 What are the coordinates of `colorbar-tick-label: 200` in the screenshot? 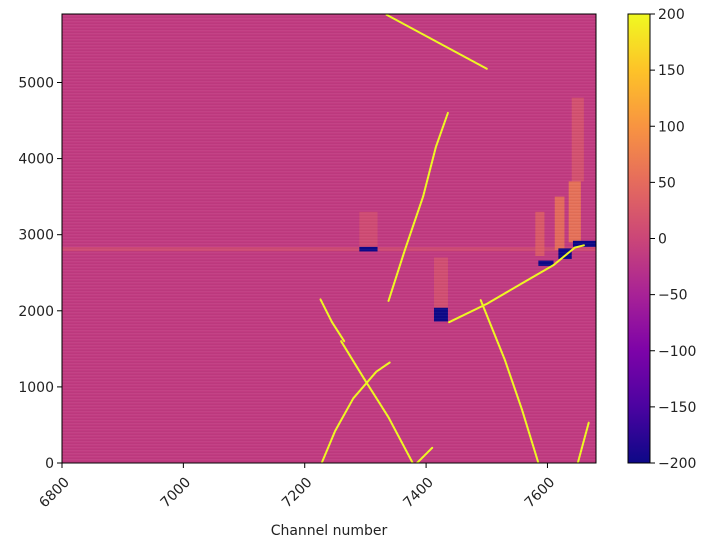 It's located at (671, 15).